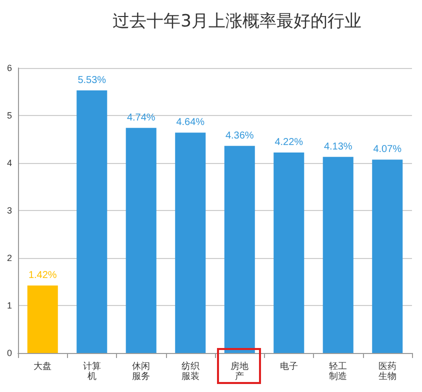 Image resolution: width=422 pixels, height=392 pixels. I want to click on x-tick-label: 计算机, so click(91, 371).